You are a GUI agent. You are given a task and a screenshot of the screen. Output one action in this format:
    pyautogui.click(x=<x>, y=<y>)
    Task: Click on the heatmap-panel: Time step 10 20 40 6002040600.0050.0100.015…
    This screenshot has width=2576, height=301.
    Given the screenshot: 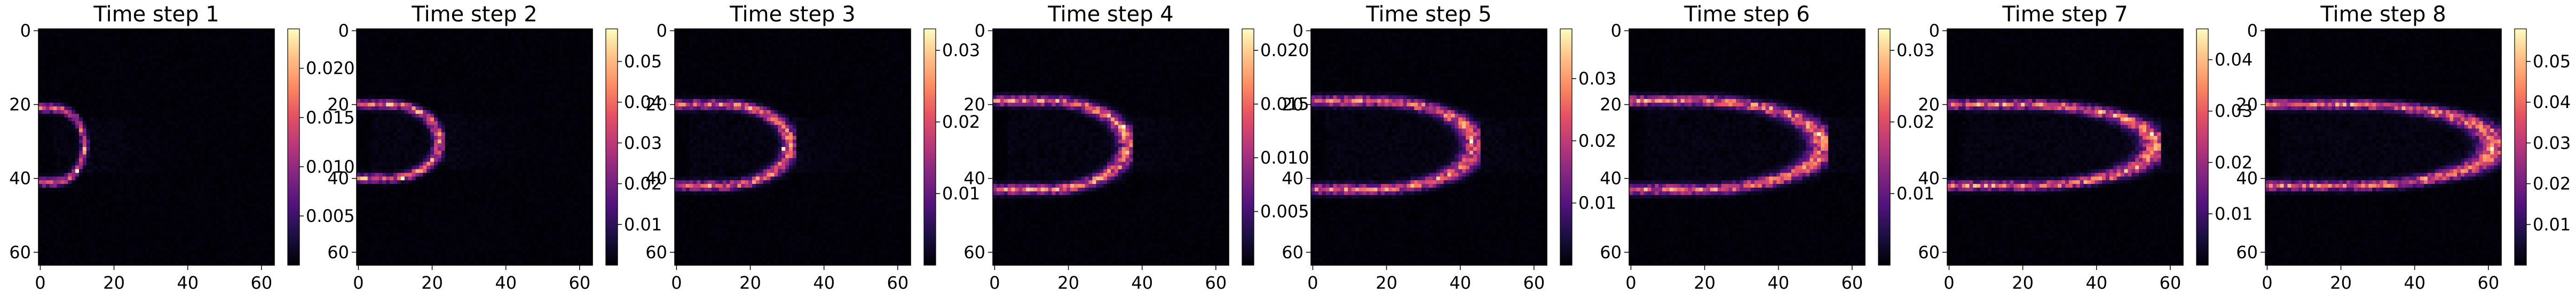 What is the action you would take?
    pyautogui.click(x=181, y=147)
    